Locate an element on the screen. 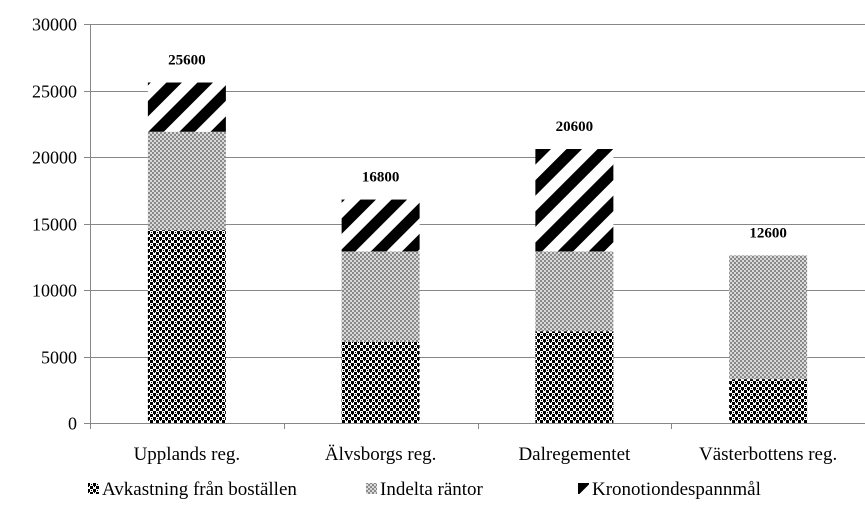 Image resolution: width=865 pixels, height=516 pixels. y-tick-label: 20000 is located at coordinates (54, 158).